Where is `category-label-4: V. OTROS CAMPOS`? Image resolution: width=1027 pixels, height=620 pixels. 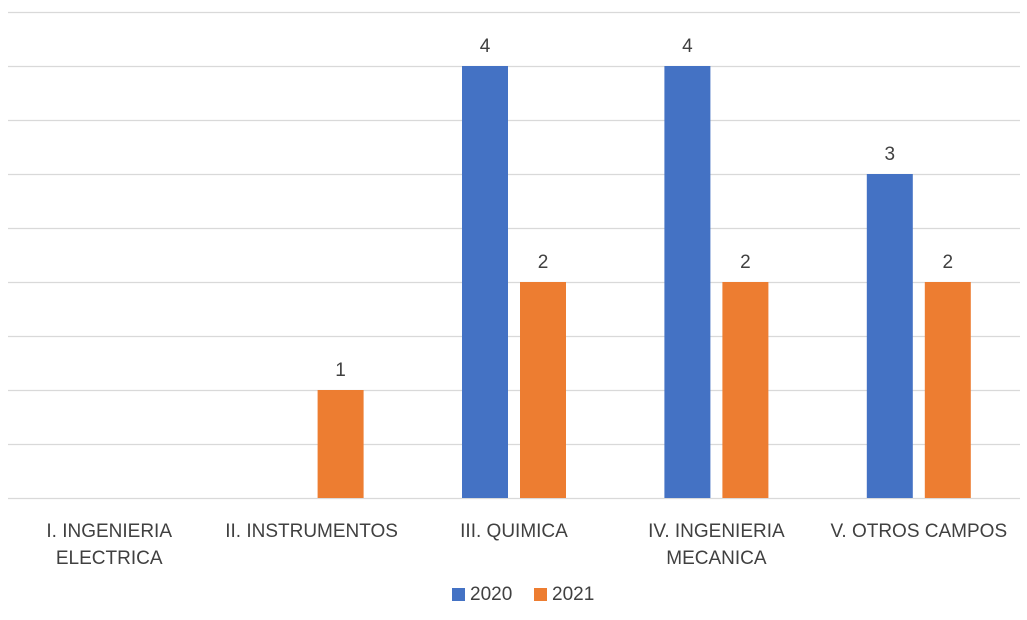
category-label-4: V. OTROS CAMPOS is located at coordinates (918, 531).